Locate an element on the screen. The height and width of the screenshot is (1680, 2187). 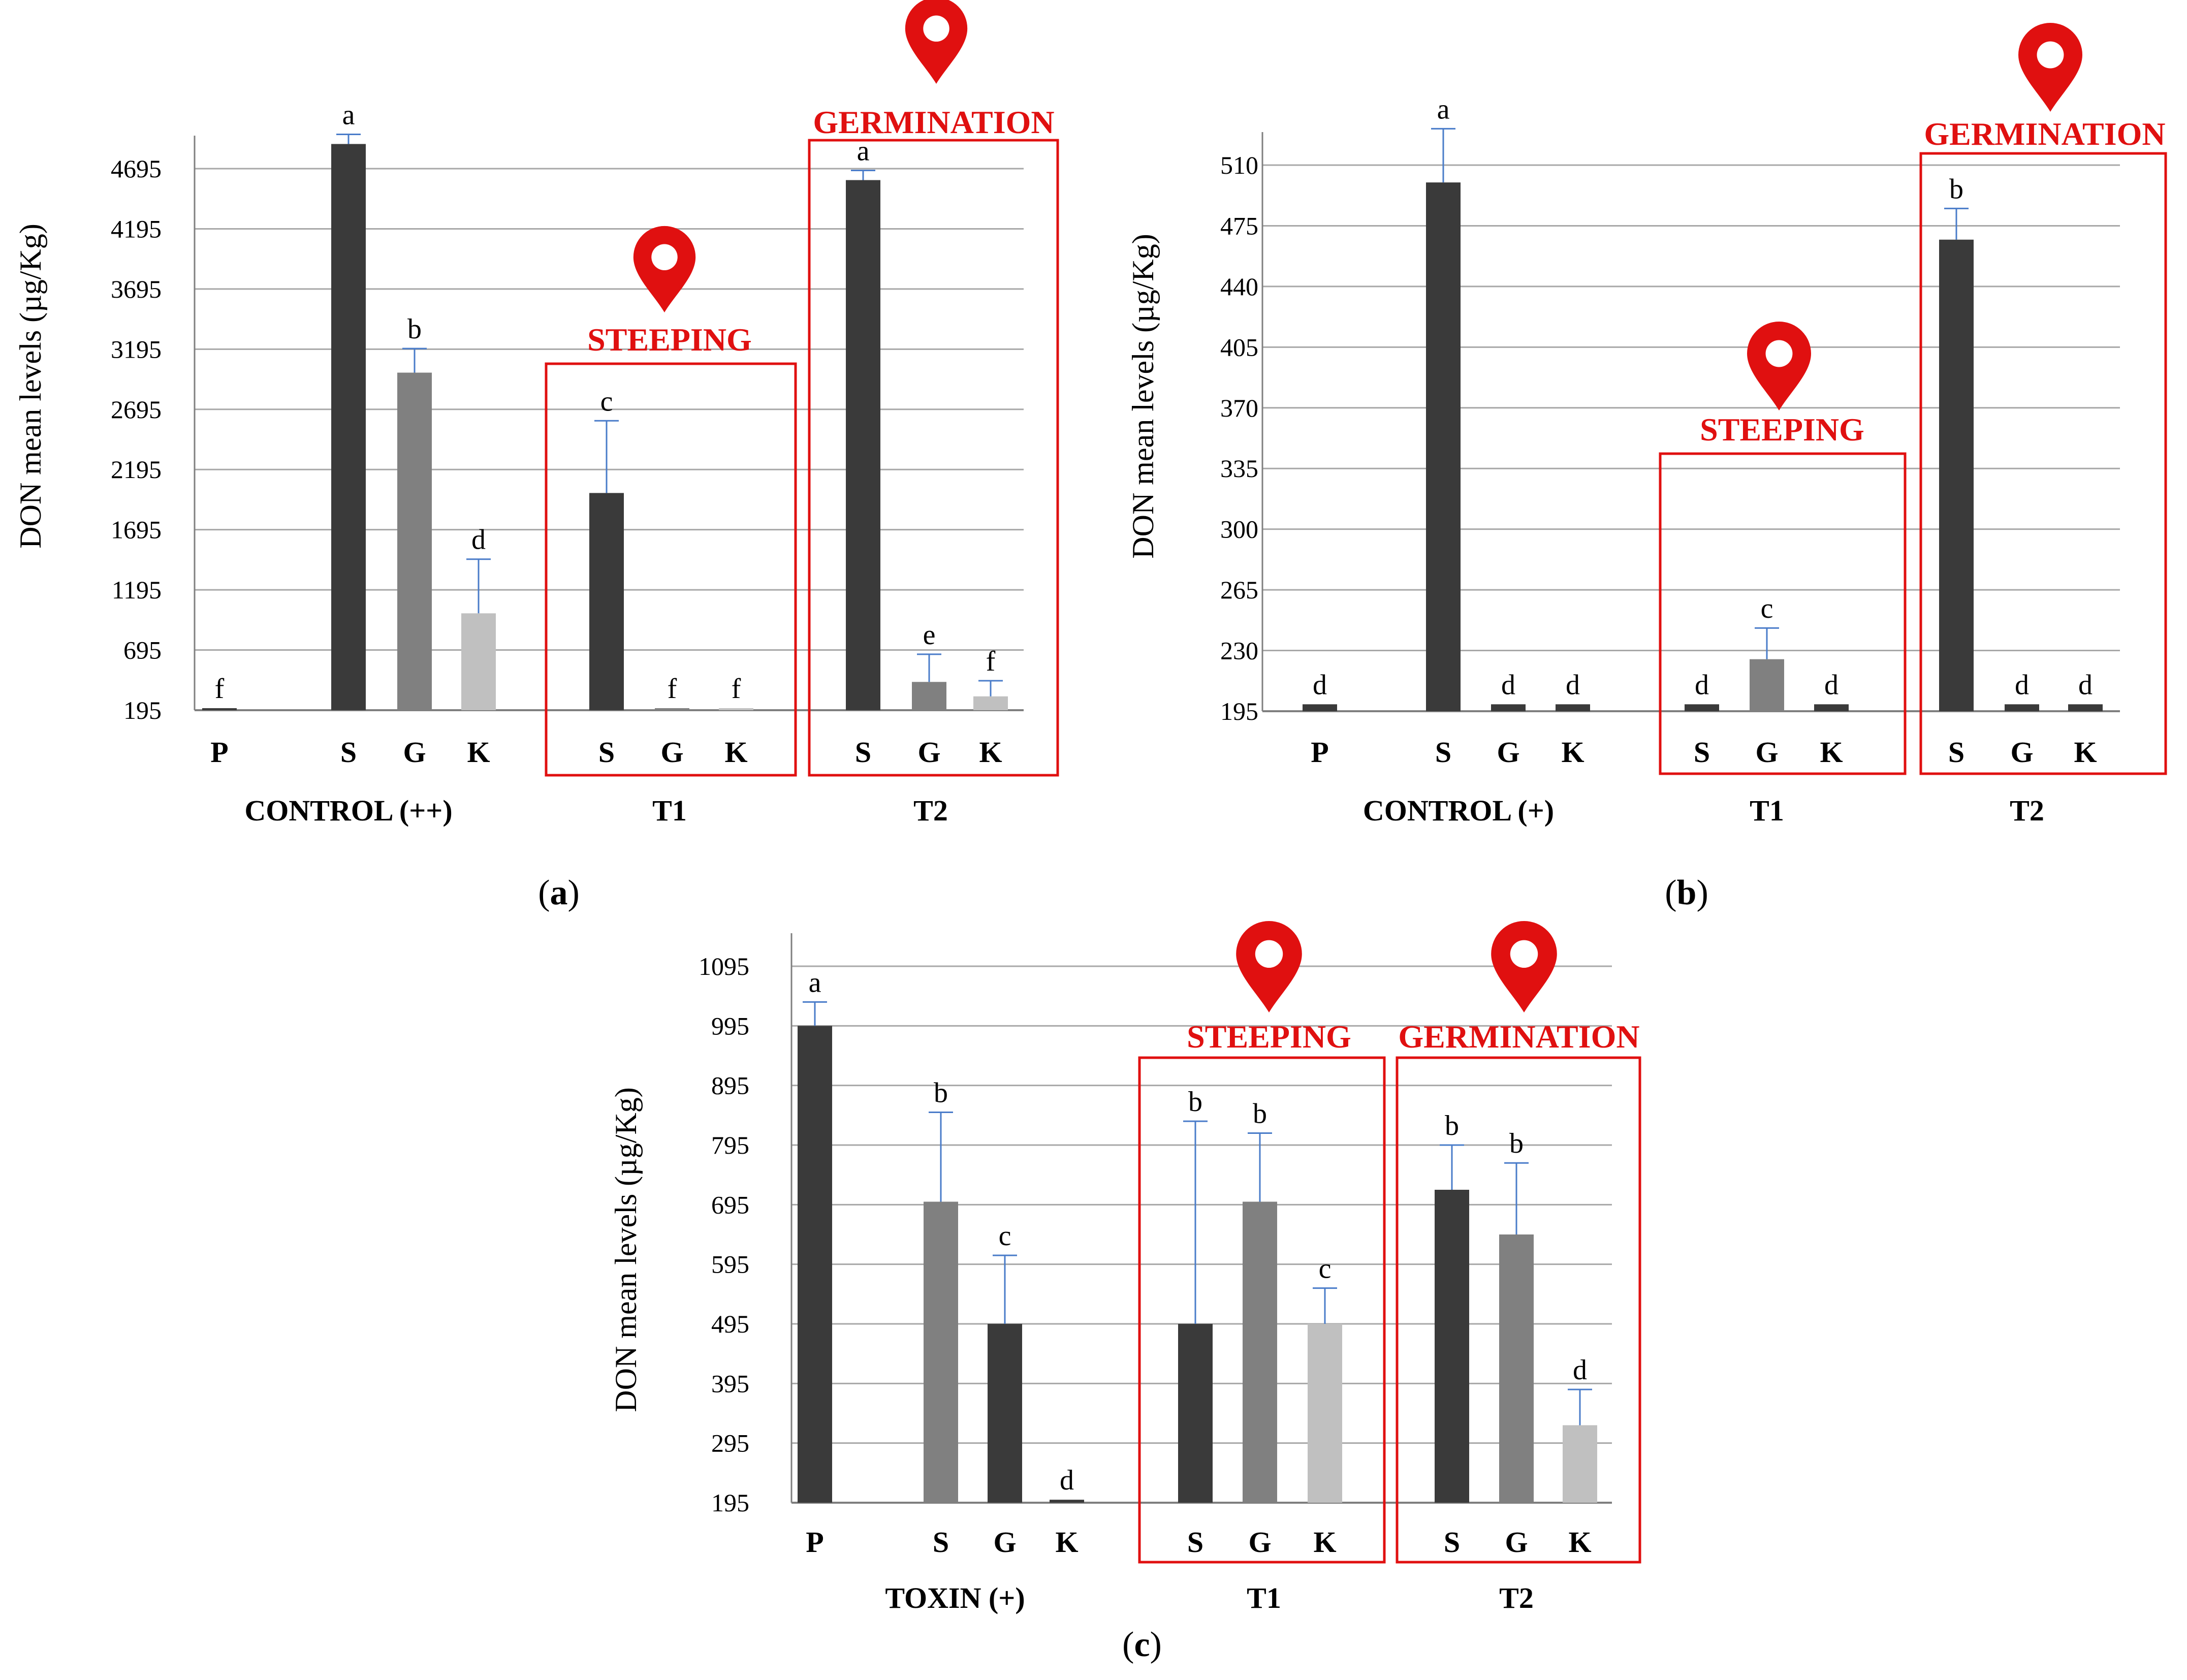
highlight-box-steeping is located at coordinates (1783, 613).